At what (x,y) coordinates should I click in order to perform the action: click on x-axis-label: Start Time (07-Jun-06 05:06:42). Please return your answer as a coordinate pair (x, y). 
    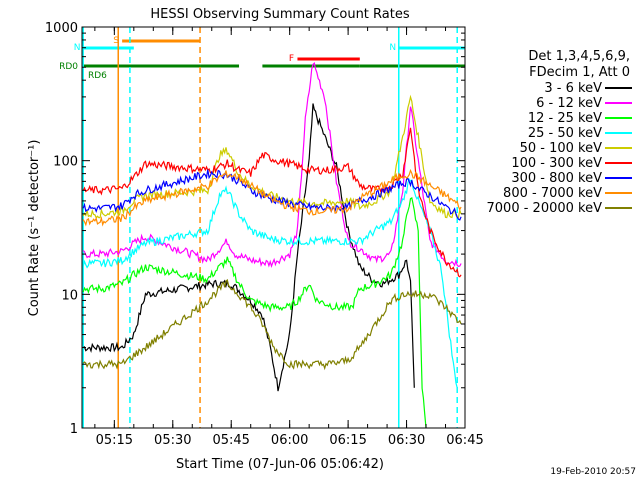
    Looking at the image, I should click on (280, 464).